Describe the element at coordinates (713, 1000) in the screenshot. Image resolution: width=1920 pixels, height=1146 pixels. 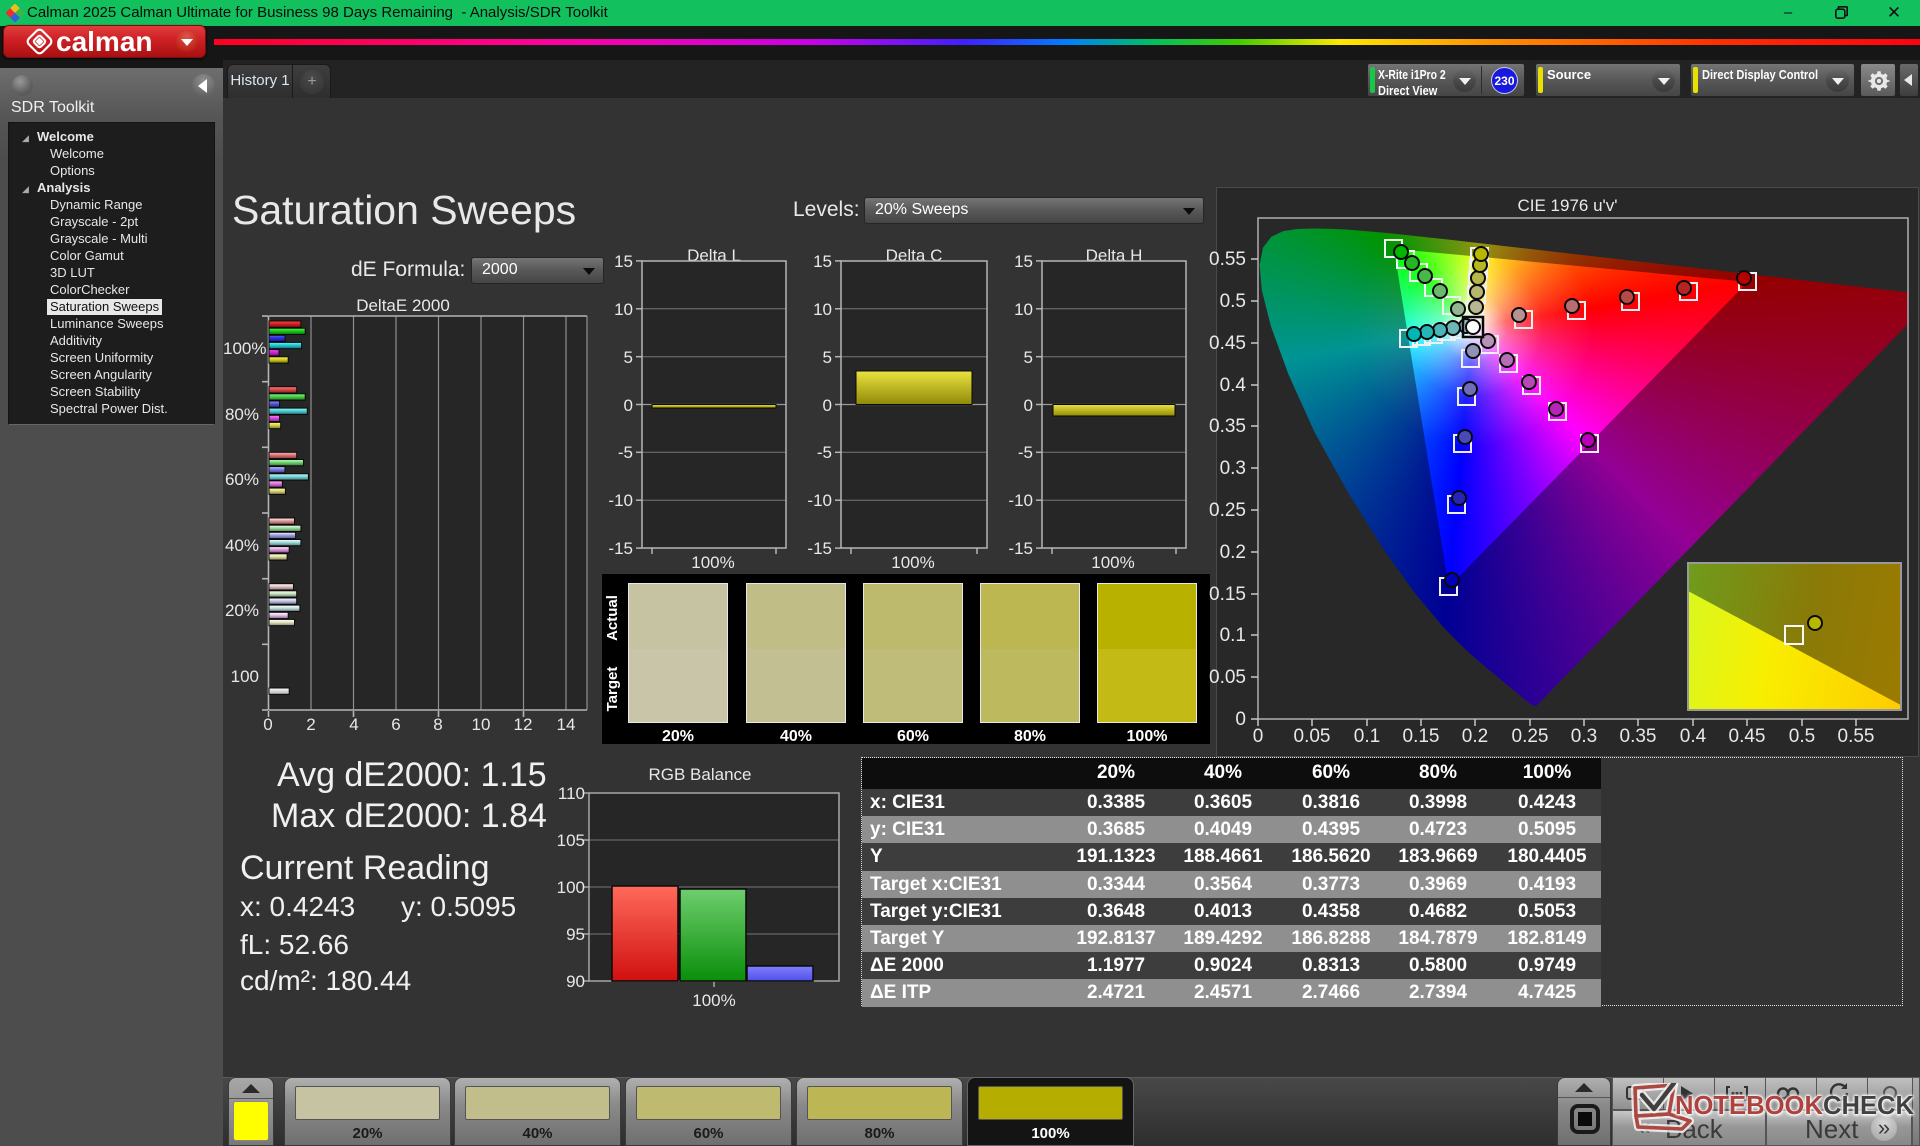
I see `svg-text: 100%` at that location.